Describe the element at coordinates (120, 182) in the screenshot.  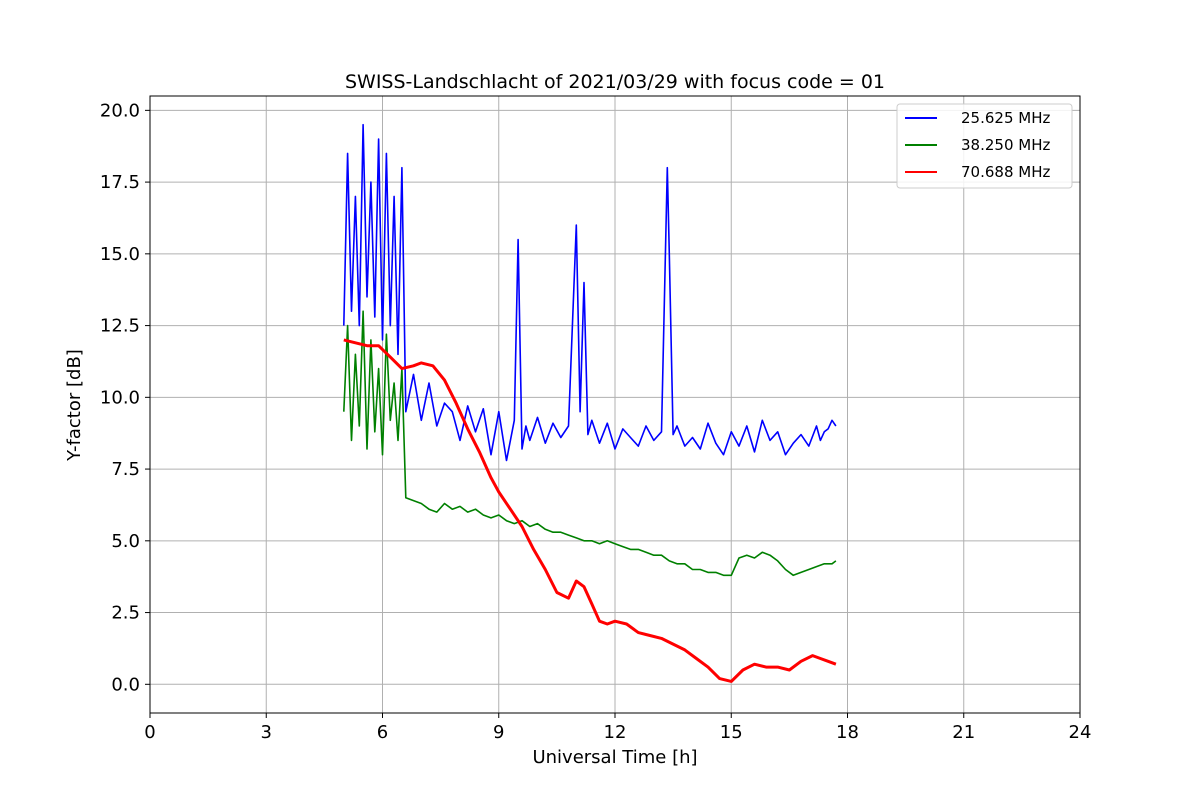
I see `y-tick-label: 17.5` at that location.